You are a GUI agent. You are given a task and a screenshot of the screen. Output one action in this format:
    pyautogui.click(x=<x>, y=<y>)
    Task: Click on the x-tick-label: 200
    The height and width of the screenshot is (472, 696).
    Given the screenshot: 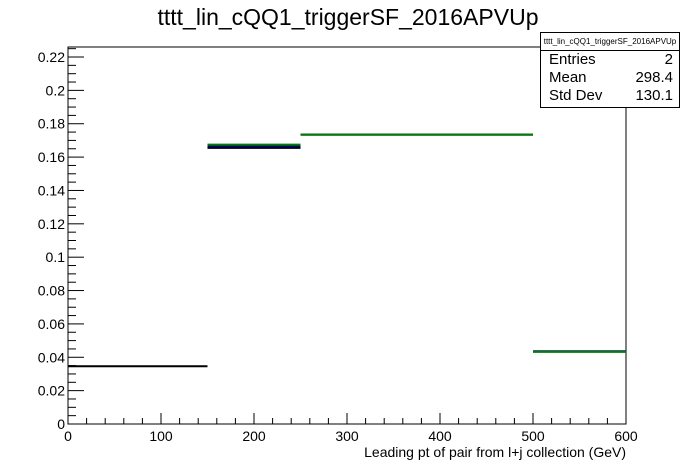 What is the action you would take?
    pyautogui.click(x=254, y=436)
    